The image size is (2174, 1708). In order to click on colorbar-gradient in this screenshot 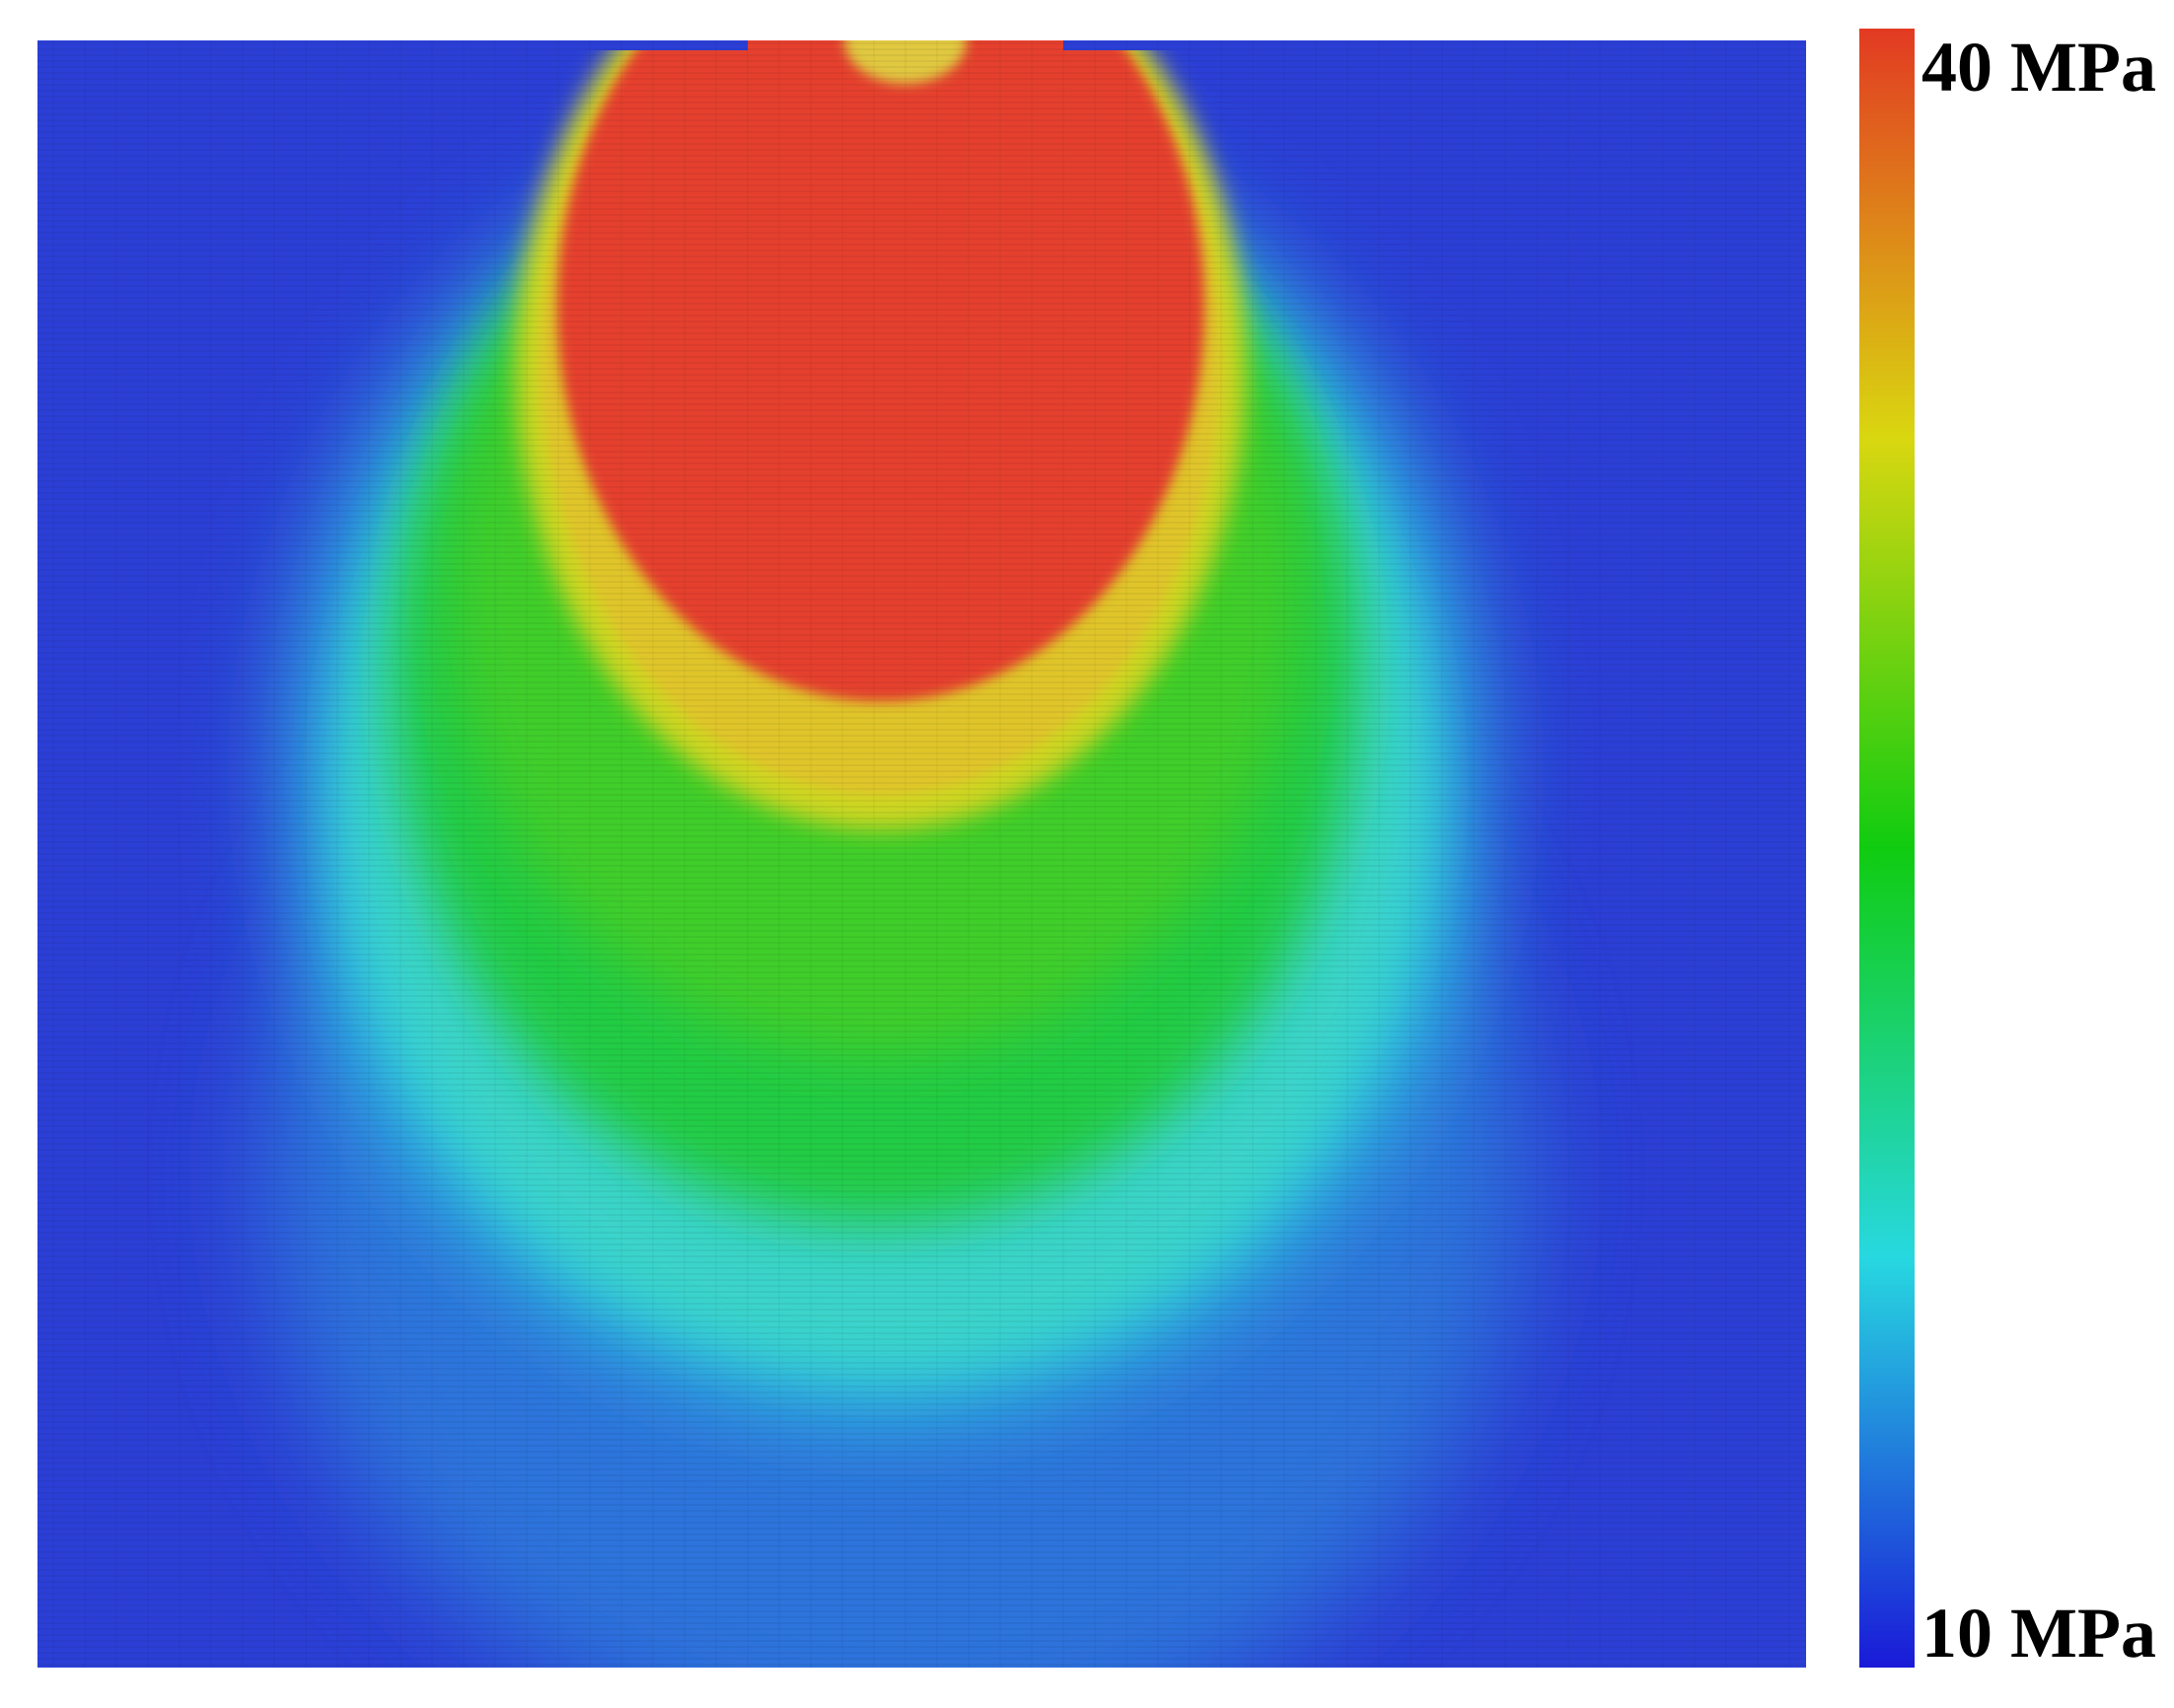, I will do `click(1887, 848)`.